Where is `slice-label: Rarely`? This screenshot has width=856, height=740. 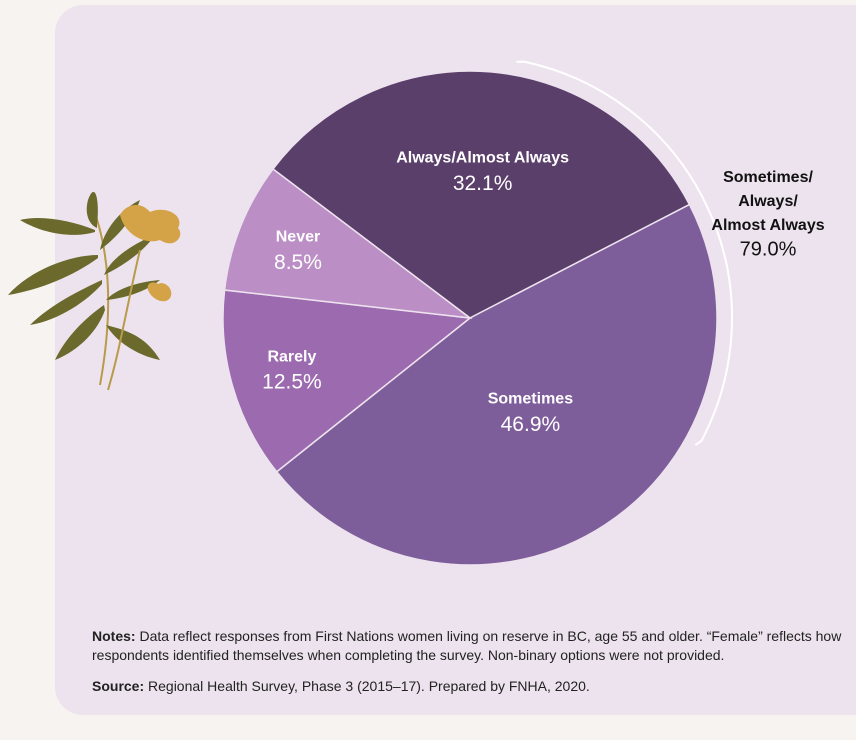
slice-label: Rarely is located at coordinates (291, 356).